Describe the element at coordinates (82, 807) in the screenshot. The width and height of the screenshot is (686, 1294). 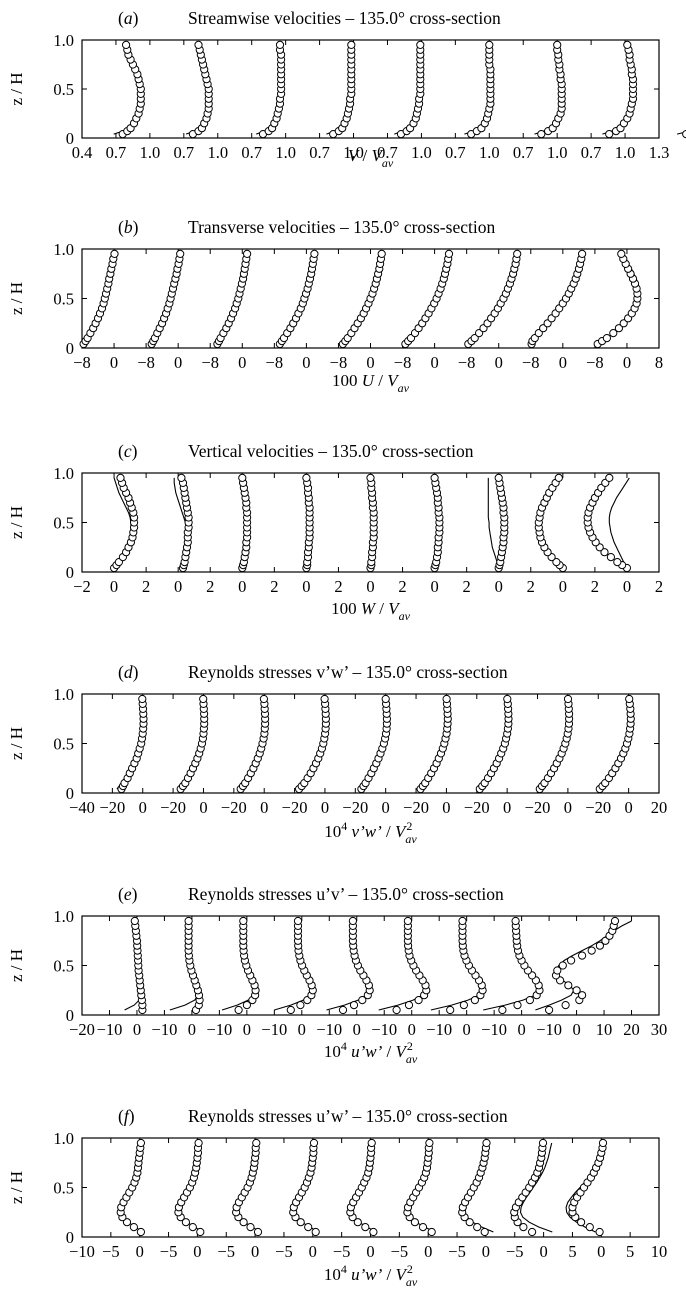
I see `x-tick-label: −40` at that location.